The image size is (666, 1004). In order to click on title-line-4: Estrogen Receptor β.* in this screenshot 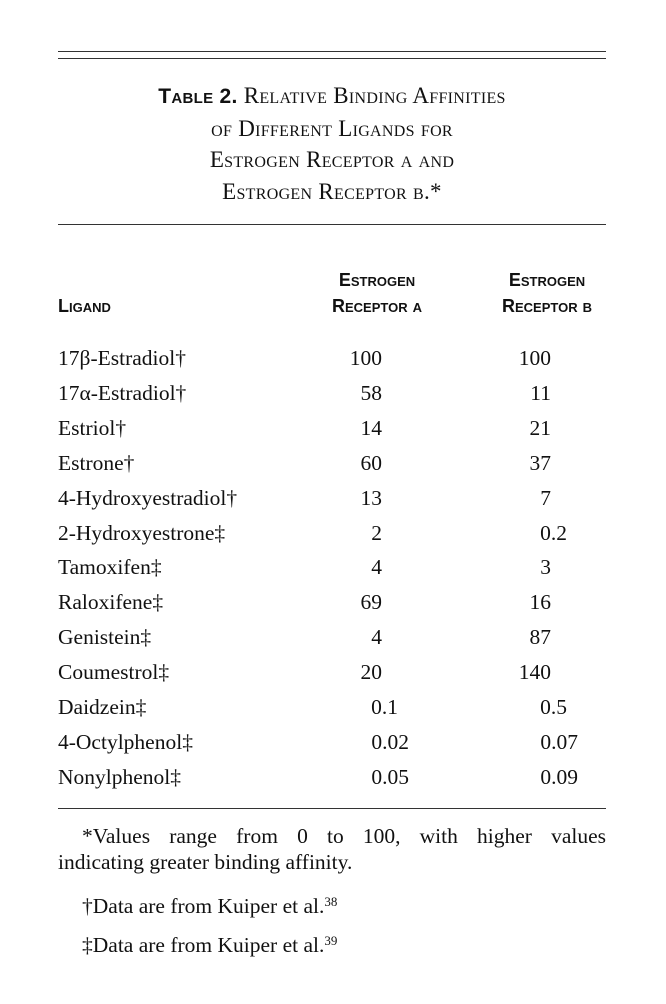, I will do `click(332, 191)`.